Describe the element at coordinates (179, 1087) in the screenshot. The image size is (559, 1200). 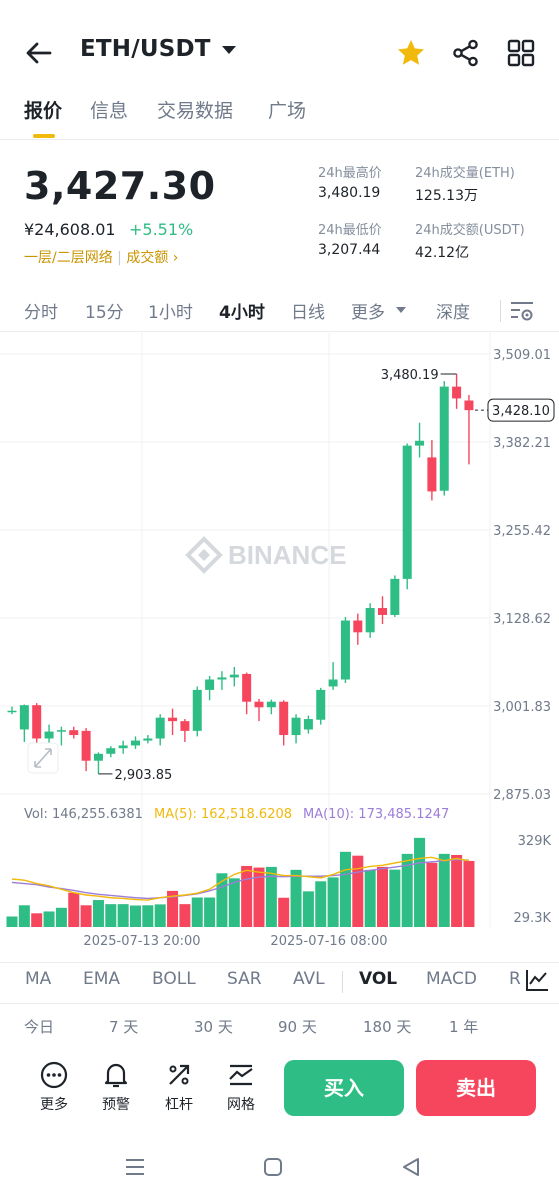
I see `leverage-button: 杠杆` at that location.